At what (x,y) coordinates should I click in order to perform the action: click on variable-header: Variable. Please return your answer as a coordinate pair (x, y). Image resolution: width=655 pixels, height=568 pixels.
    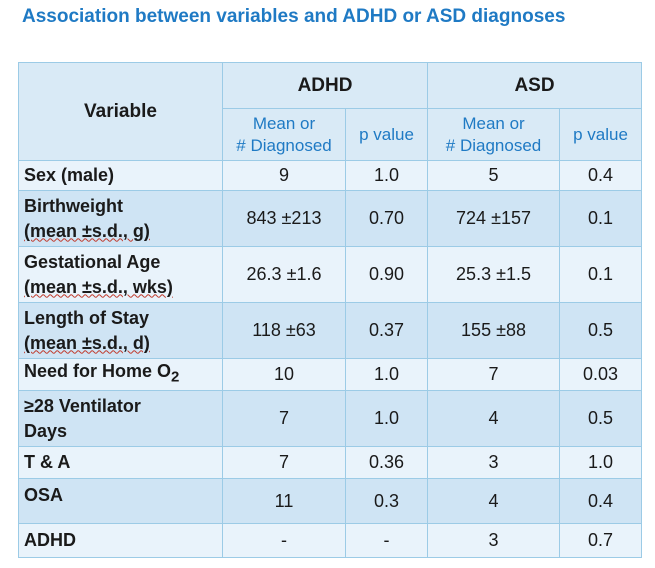
    Looking at the image, I should click on (120, 111).